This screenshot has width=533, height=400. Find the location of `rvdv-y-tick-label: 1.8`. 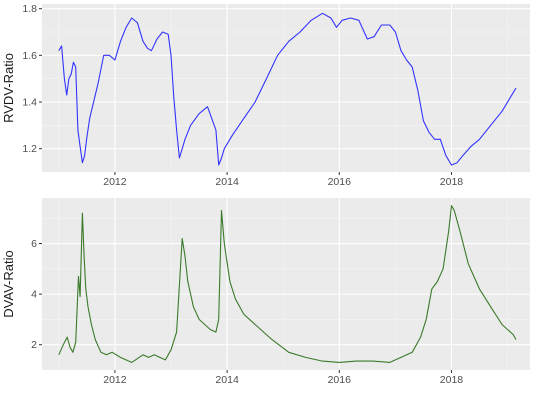

rvdv-y-tick-label: 1.8 is located at coordinates (29, 9).